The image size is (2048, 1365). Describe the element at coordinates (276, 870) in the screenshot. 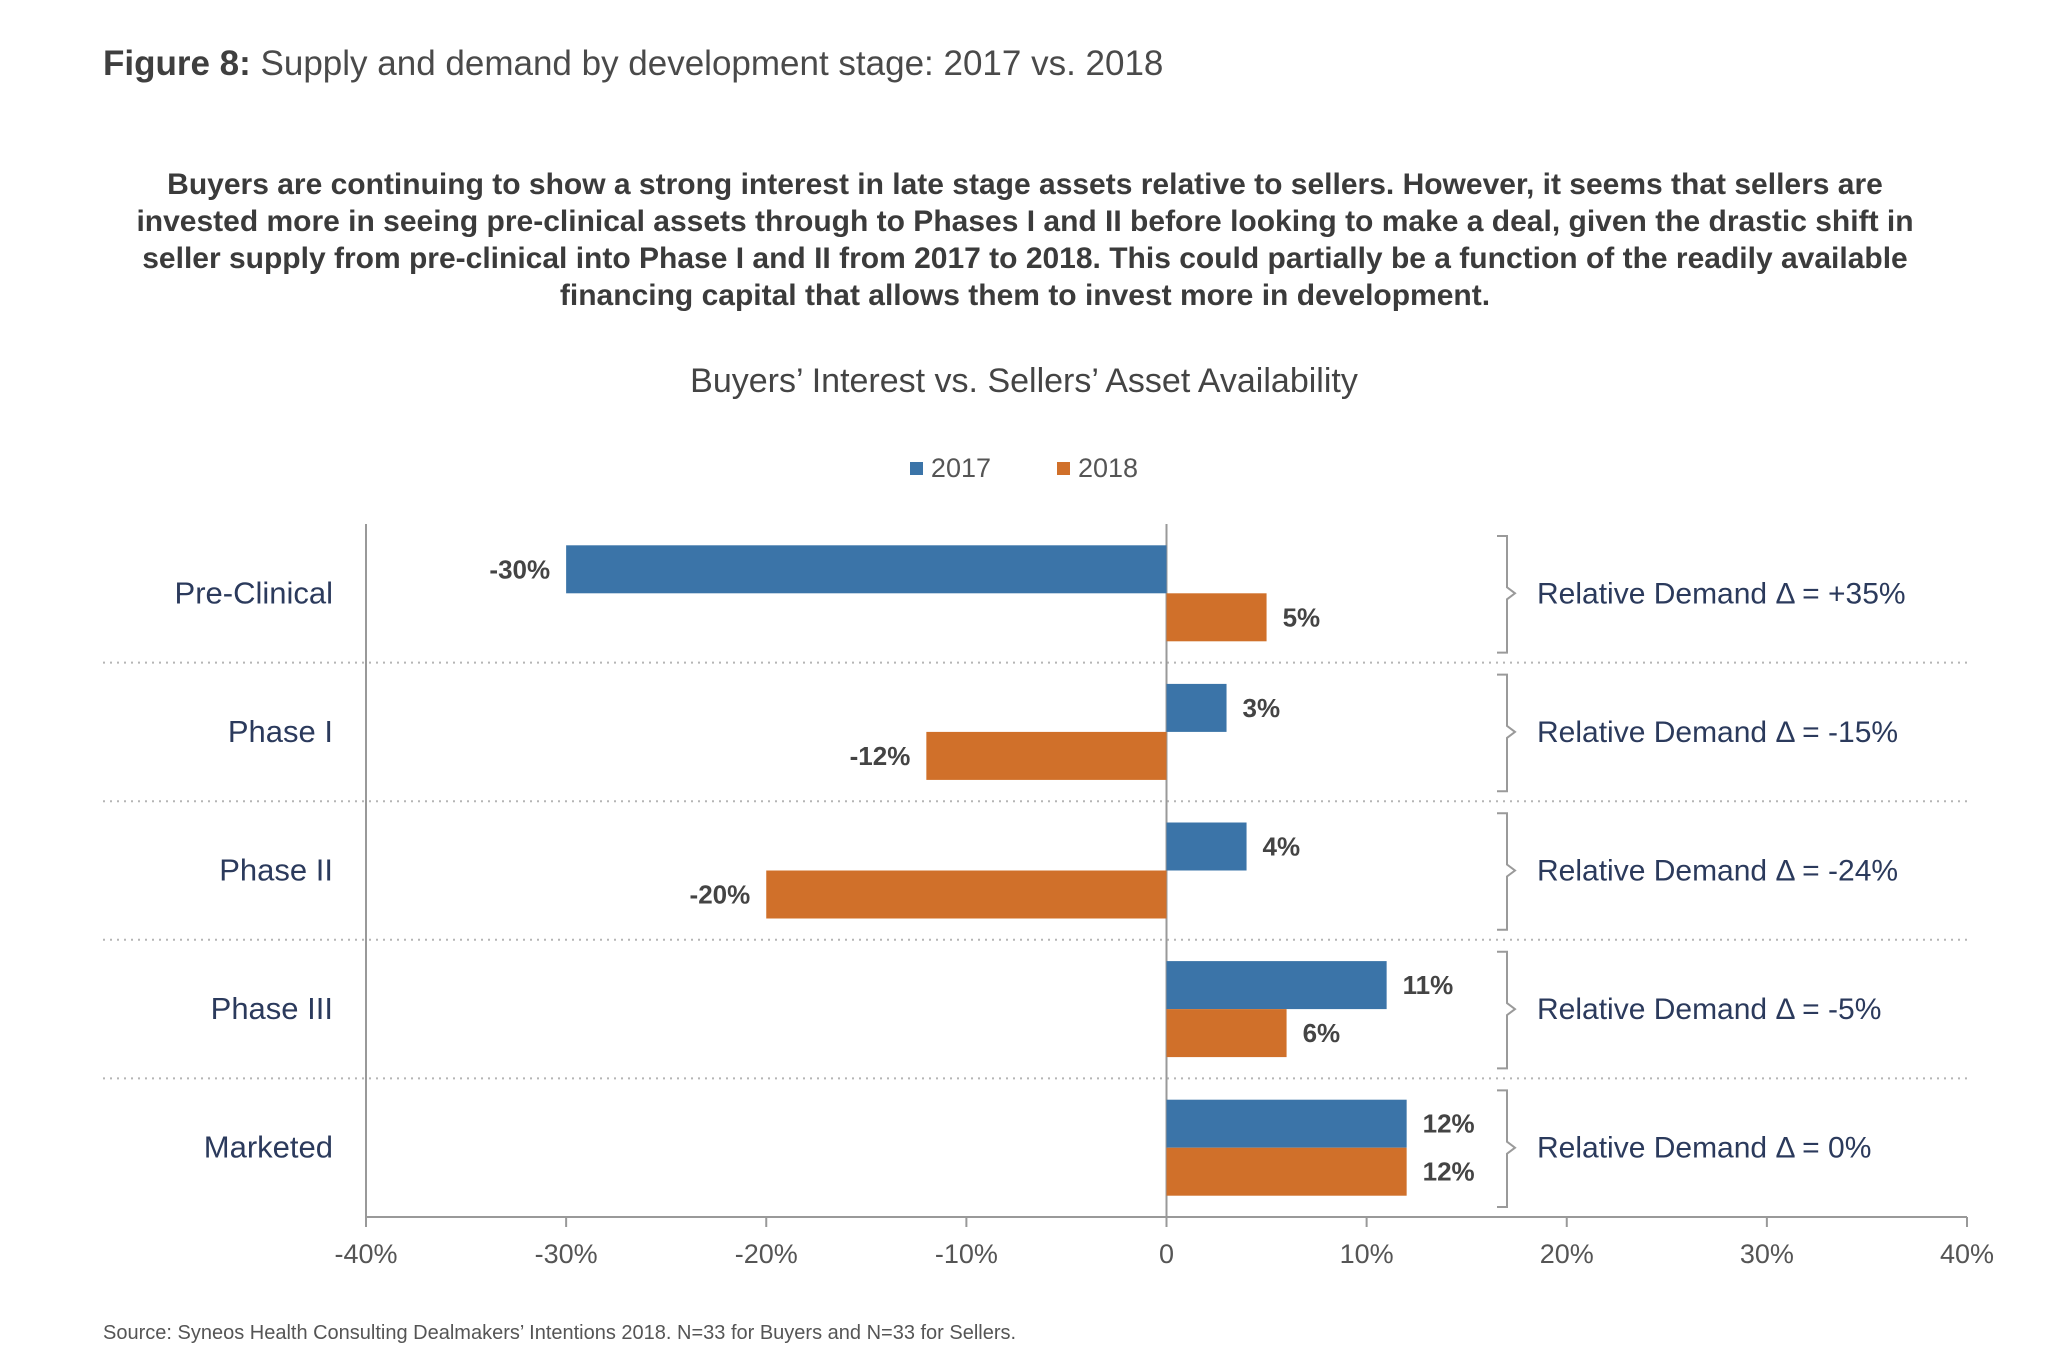

I see `category-label-phase-ii: Phase II` at that location.